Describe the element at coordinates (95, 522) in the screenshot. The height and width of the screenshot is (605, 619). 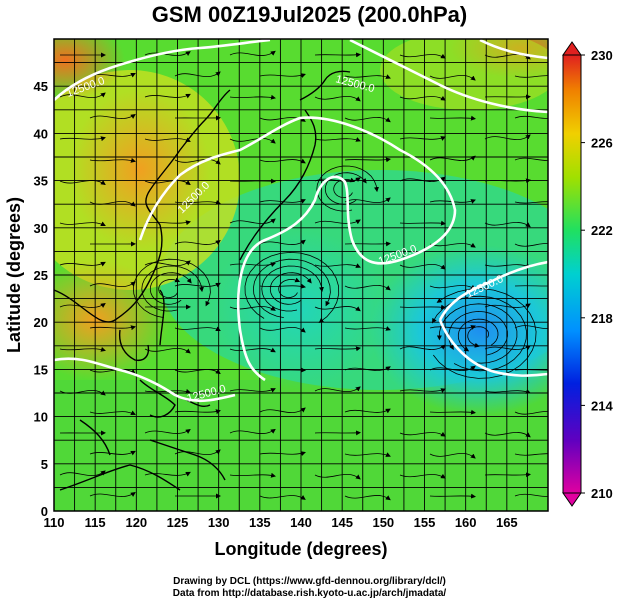
I see `x-tick-label: 115` at that location.